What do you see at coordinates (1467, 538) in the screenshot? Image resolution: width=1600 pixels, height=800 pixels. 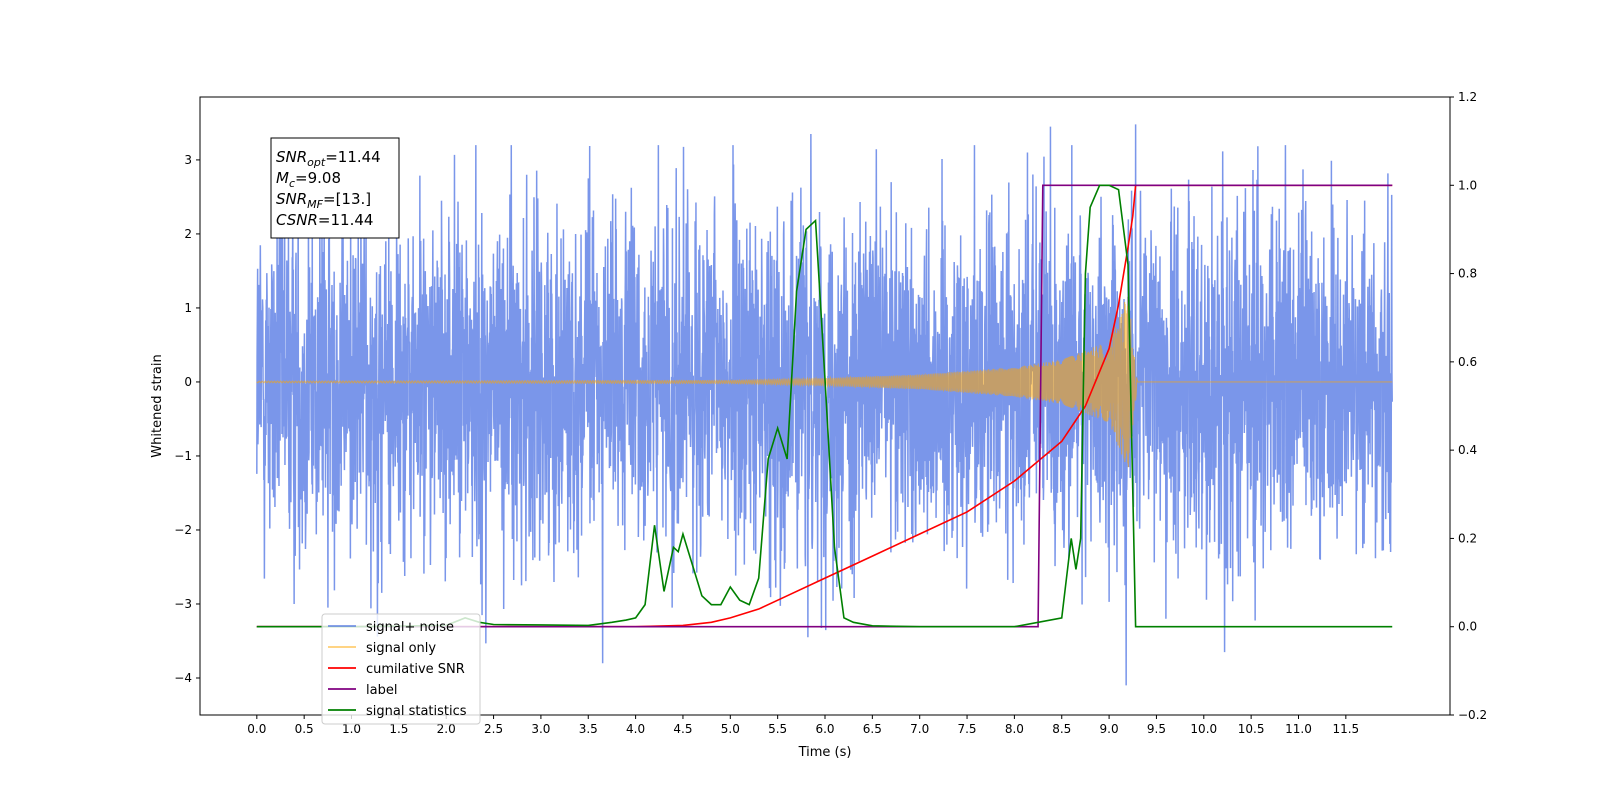 I see `y2-tick-label: 0.2` at bounding box center [1467, 538].